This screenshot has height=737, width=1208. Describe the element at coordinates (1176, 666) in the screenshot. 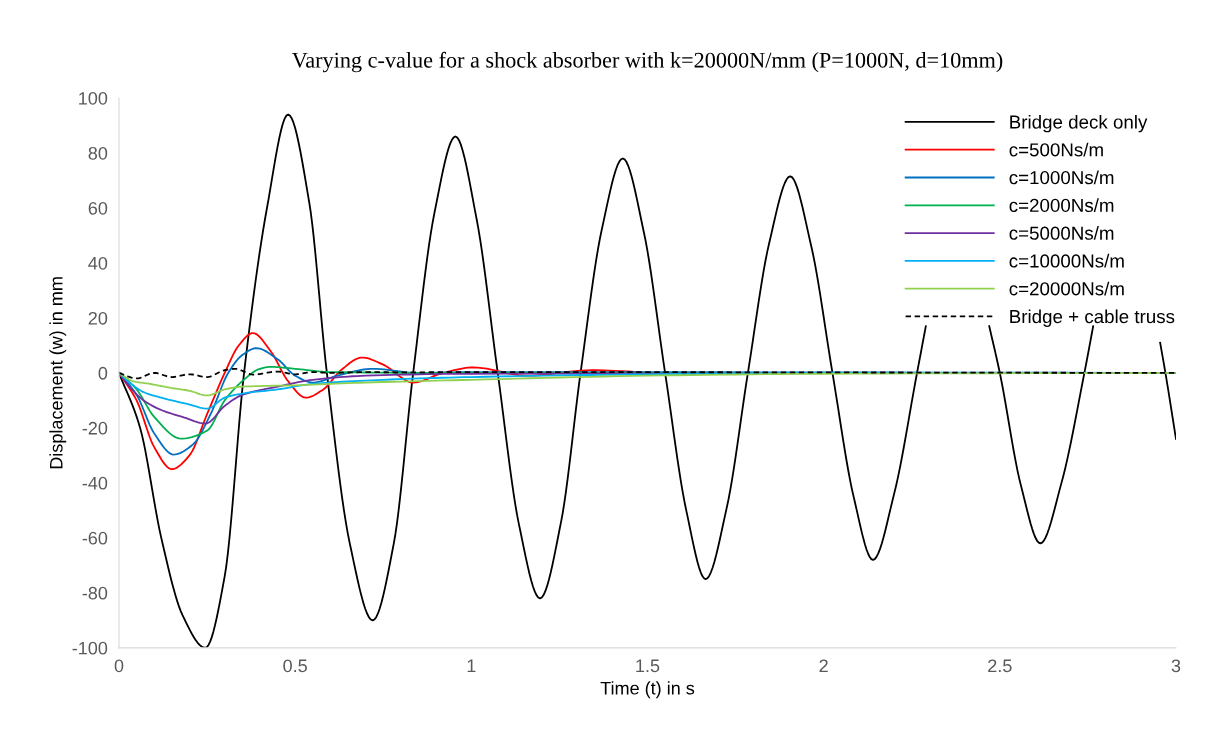

I see `x-tick-label: 3` at that location.